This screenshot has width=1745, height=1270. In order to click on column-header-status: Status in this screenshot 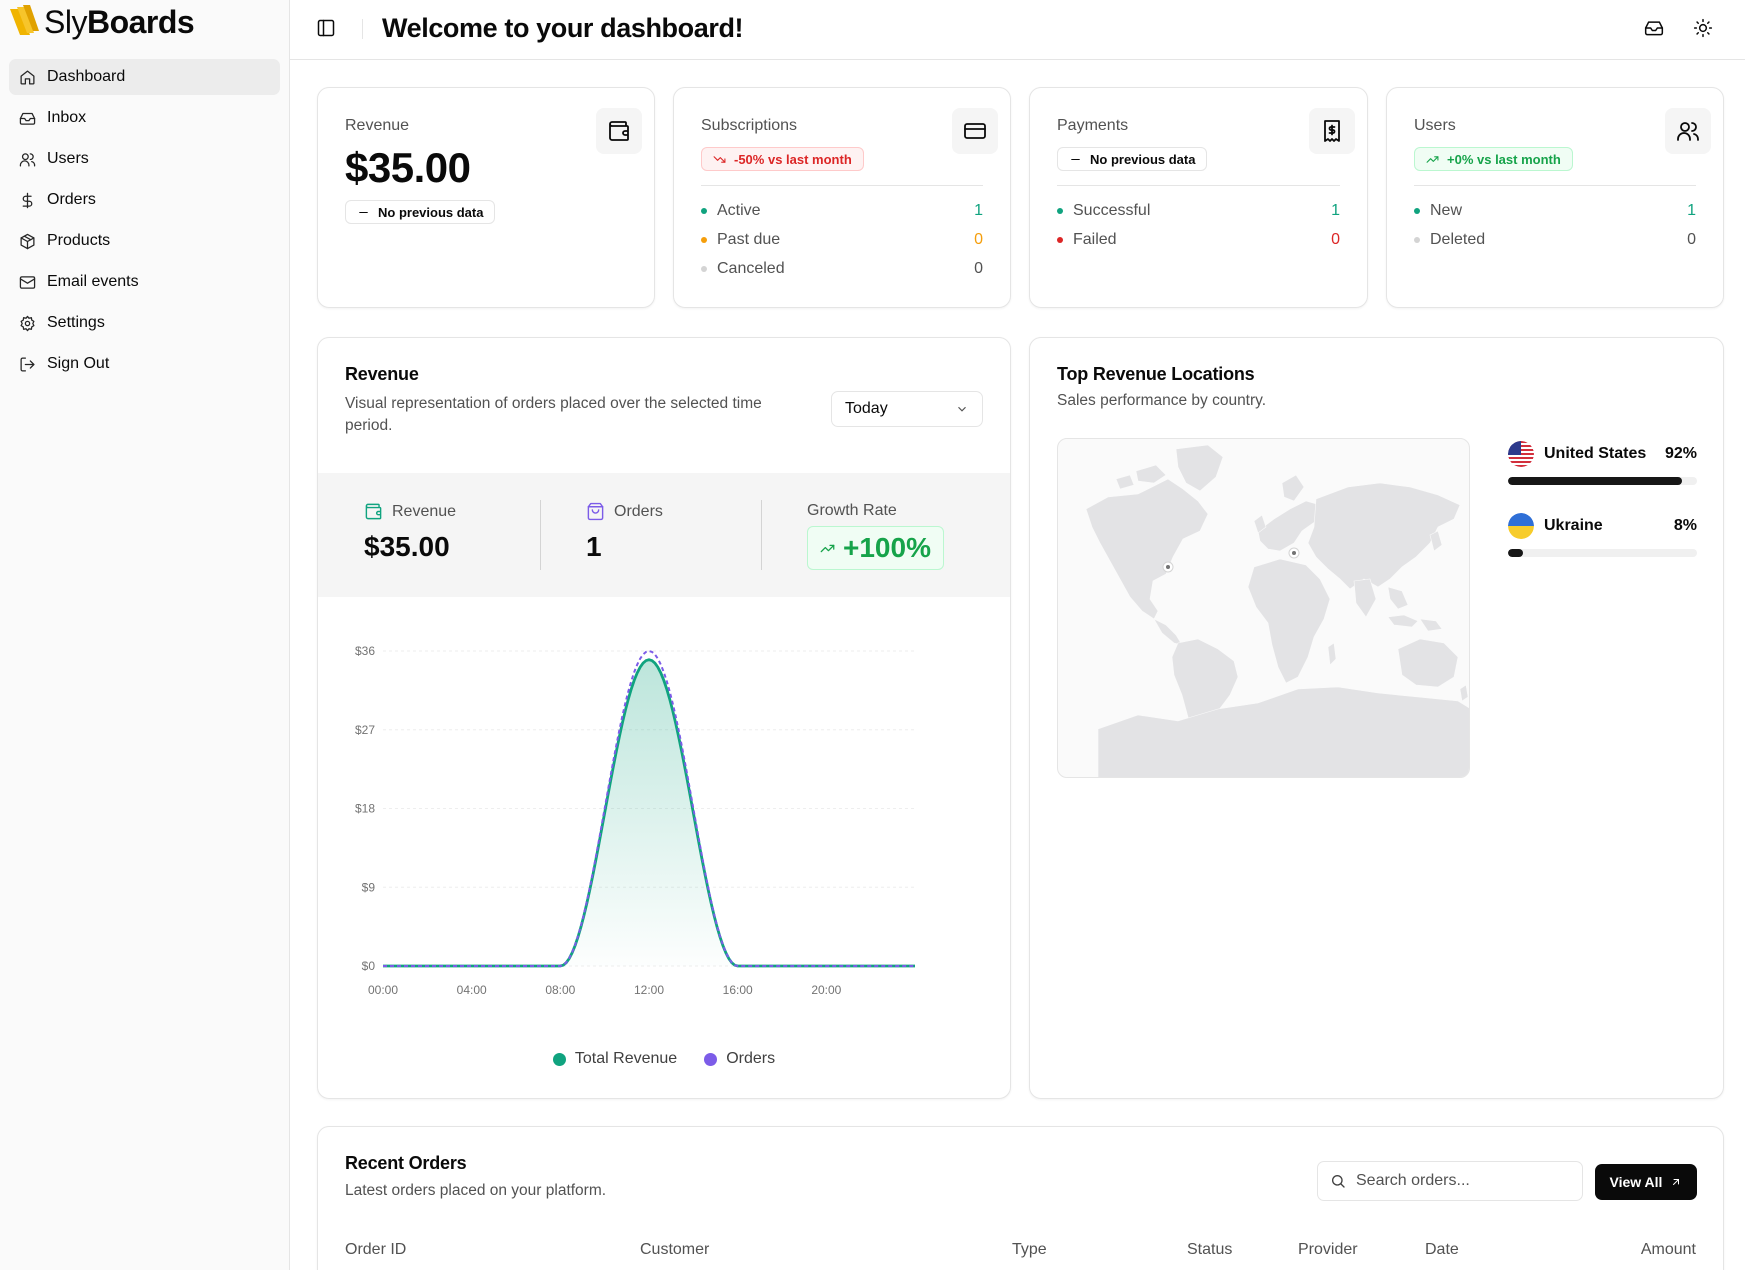, I will do `click(1210, 1249)`.